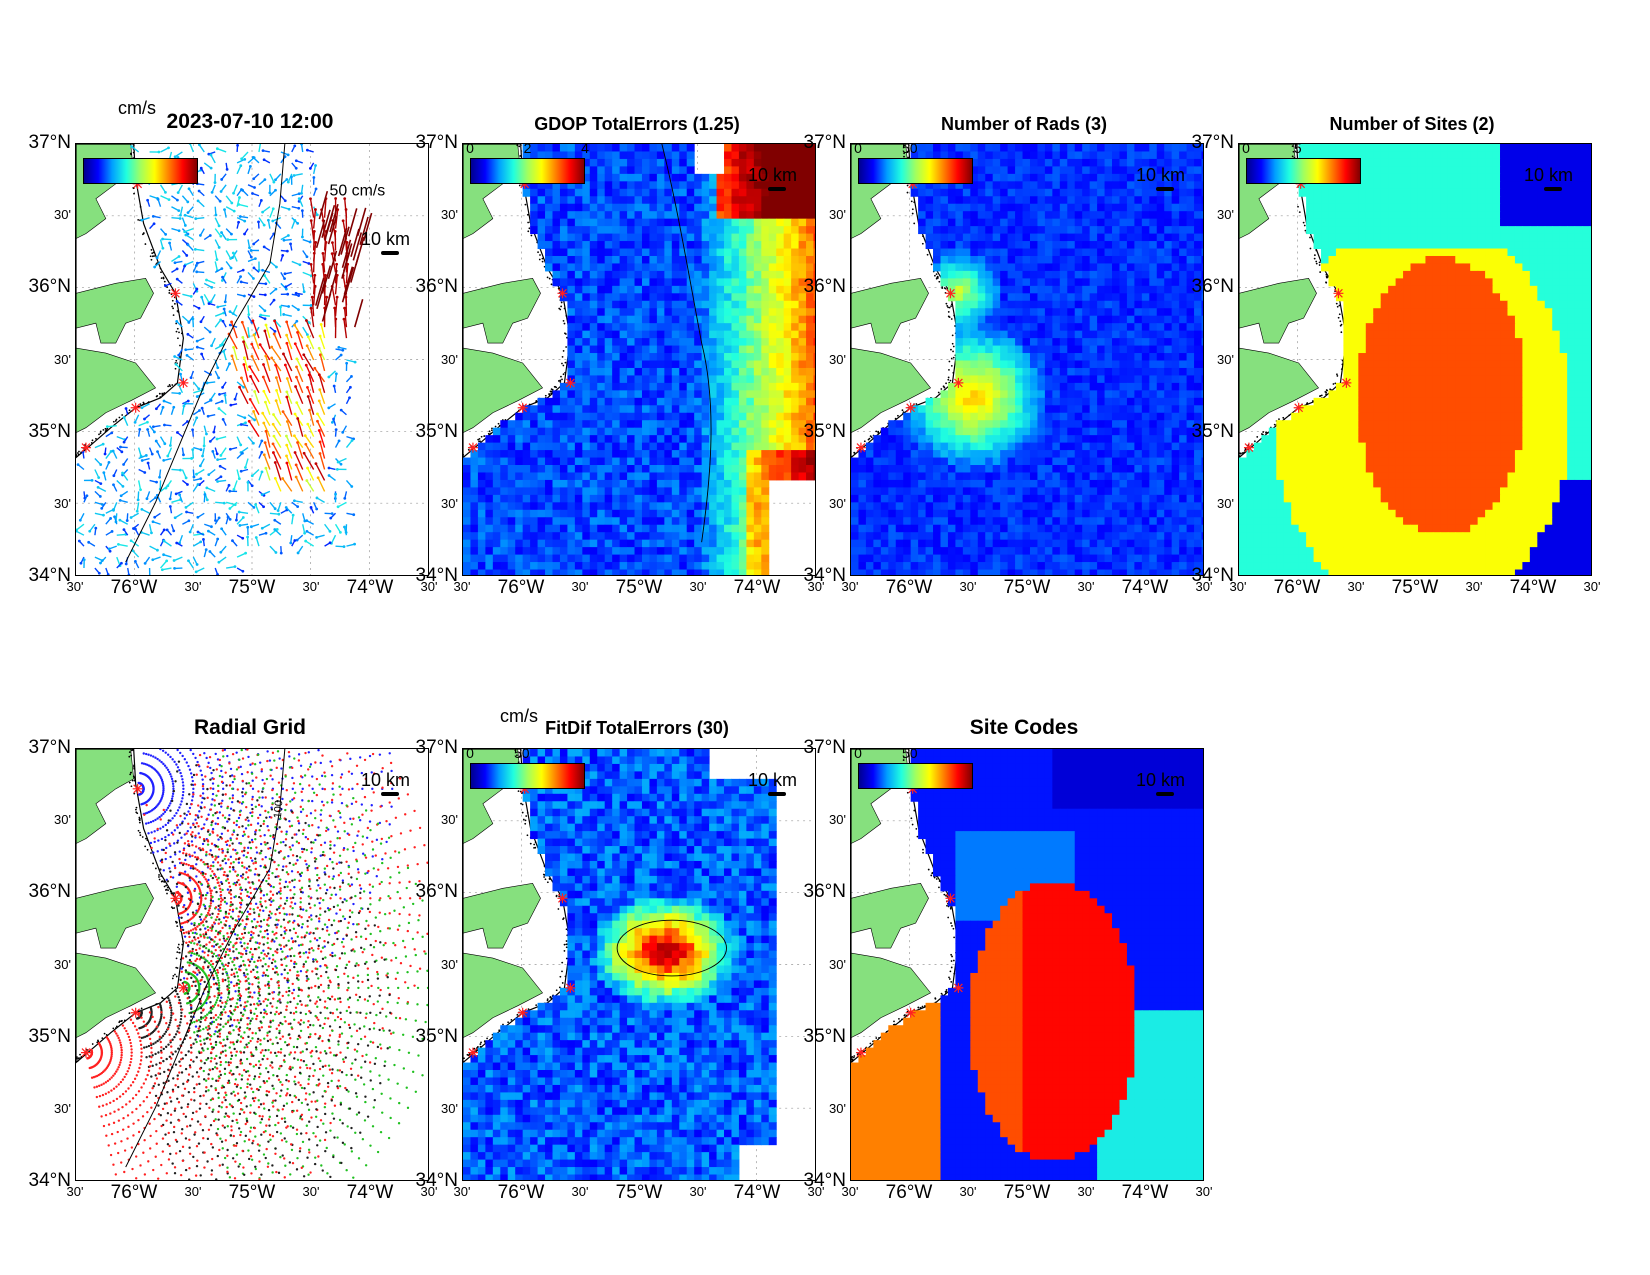 The width and height of the screenshot is (1650, 1275). I want to click on rads-title: Number of Rads (3), so click(1024, 124).